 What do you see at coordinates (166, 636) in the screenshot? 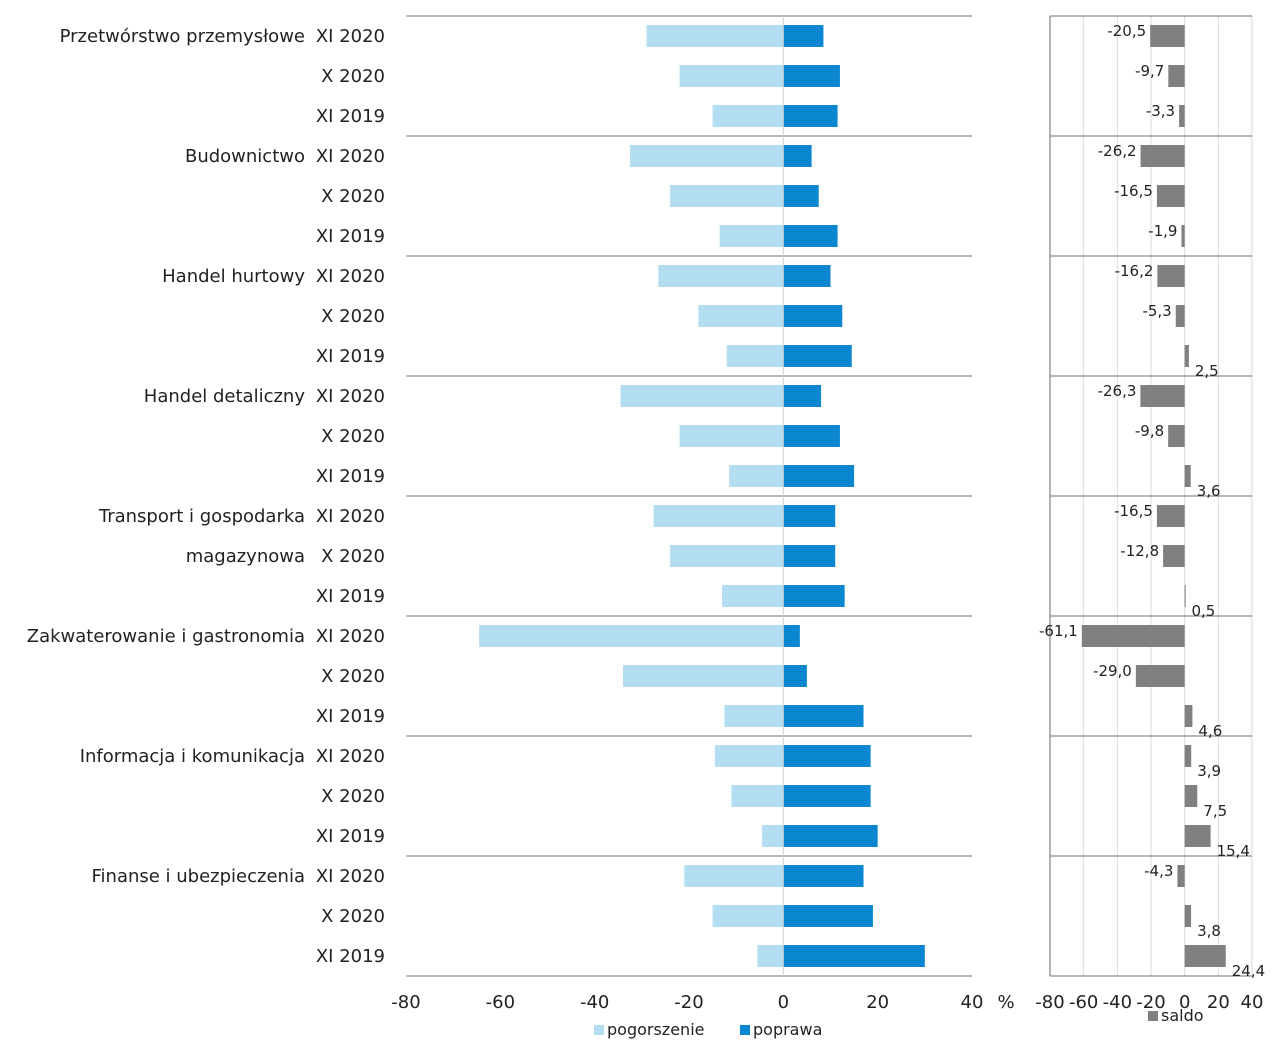
I see `sector-label: Zakwaterowanie i gastronomia` at bounding box center [166, 636].